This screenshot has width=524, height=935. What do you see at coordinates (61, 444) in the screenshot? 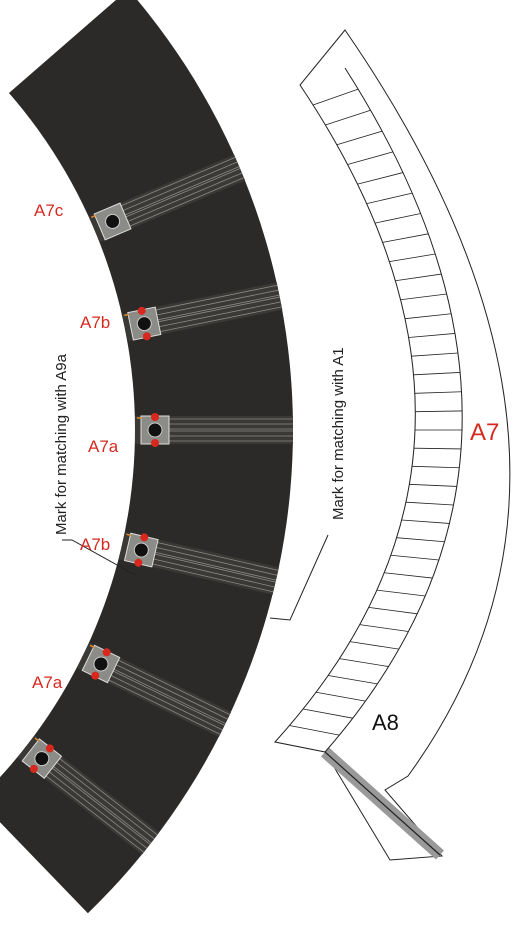
I see `note: Mark for matching with A9a` at bounding box center [61, 444].